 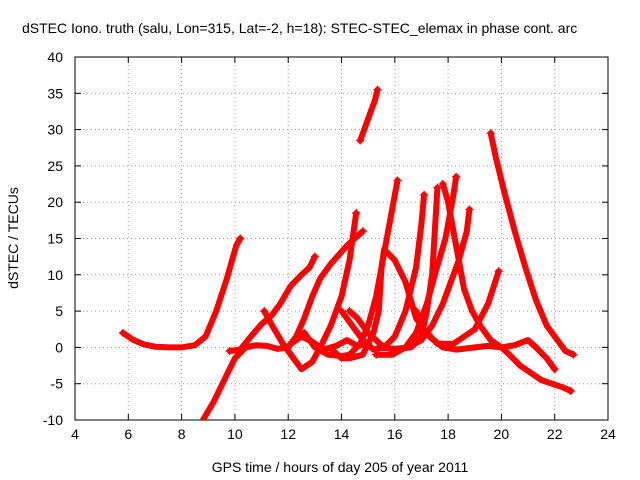 I want to click on y-tick-label: -10, so click(x=53, y=420).